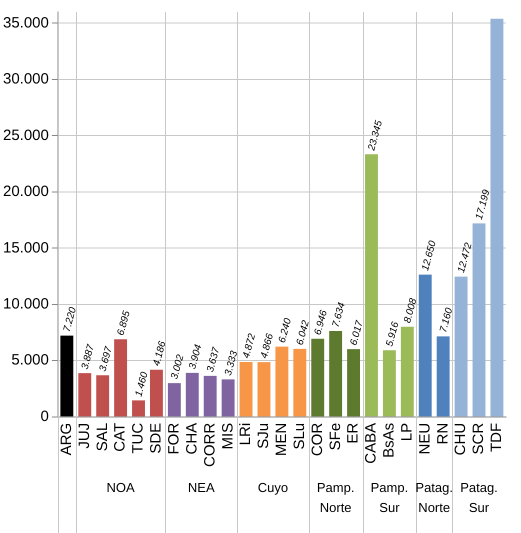 The height and width of the screenshot is (533, 521). Describe the element at coordinates (201, 488) in the screenshot. I see `text: NEA` at that location.